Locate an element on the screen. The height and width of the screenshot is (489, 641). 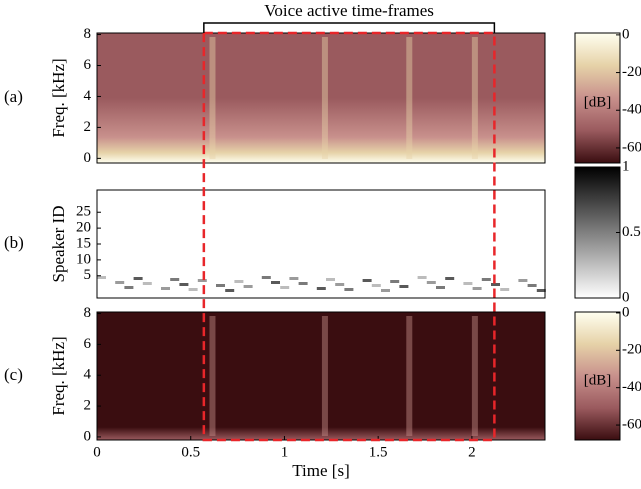
x-tick-label: 0 is located at coordinates (97, 452).